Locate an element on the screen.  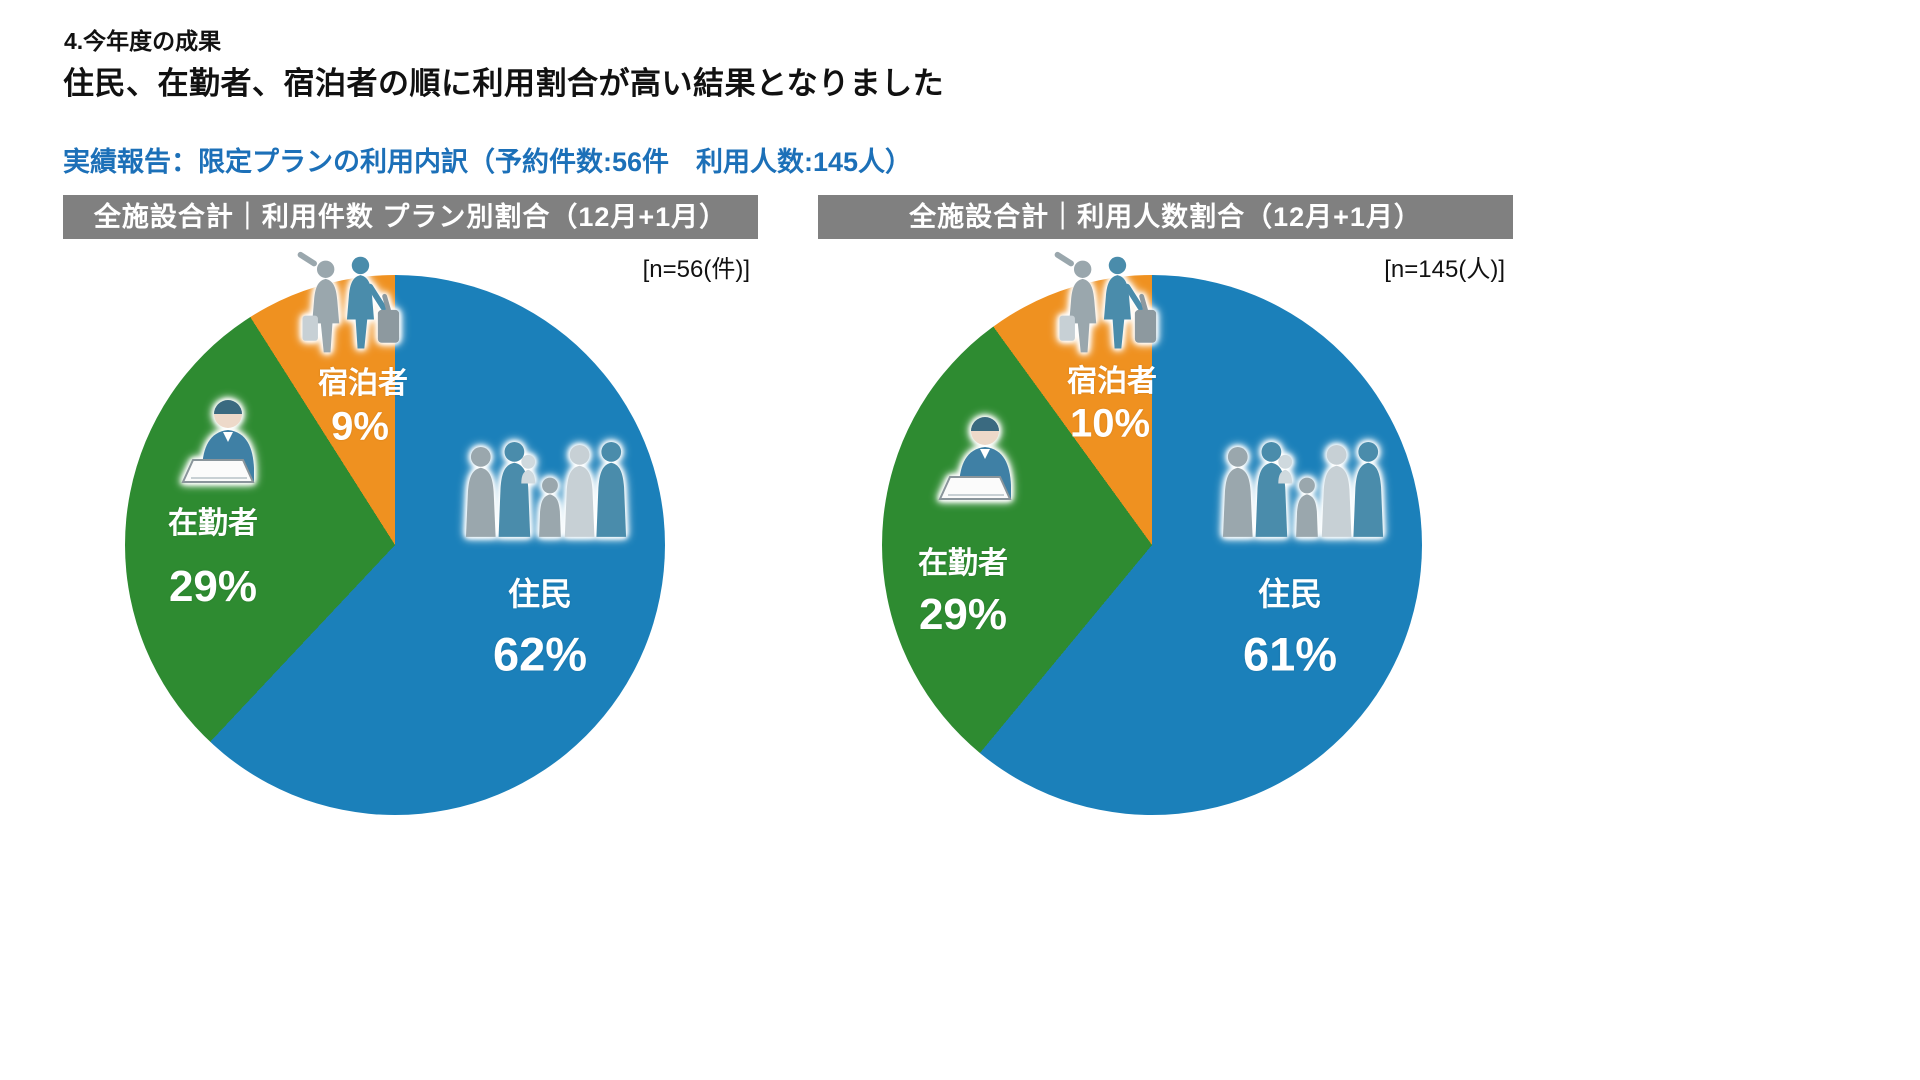
segment-pct-resident: 62% is located at coordinates (540, 654).